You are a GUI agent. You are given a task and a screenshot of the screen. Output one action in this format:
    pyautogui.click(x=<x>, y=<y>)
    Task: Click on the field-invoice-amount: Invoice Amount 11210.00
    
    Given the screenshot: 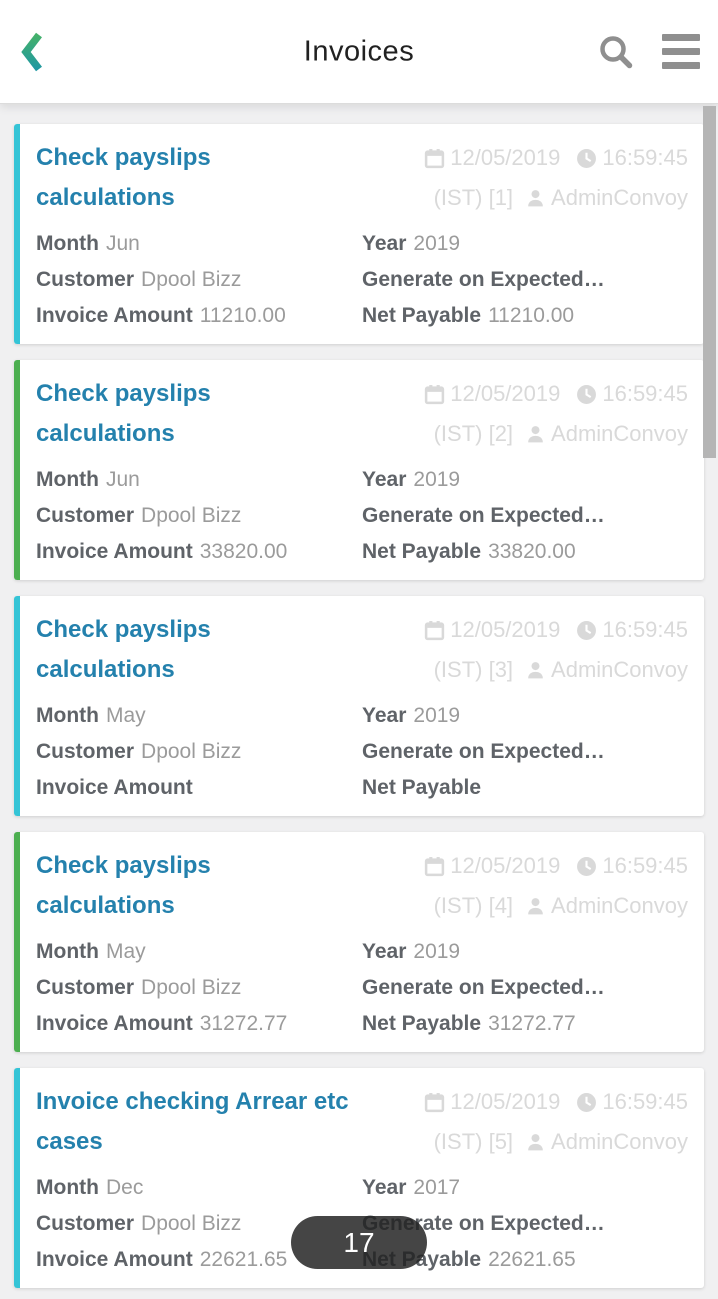 What is the action you would take?
    pyautogui.click(x=199, y=316)
    